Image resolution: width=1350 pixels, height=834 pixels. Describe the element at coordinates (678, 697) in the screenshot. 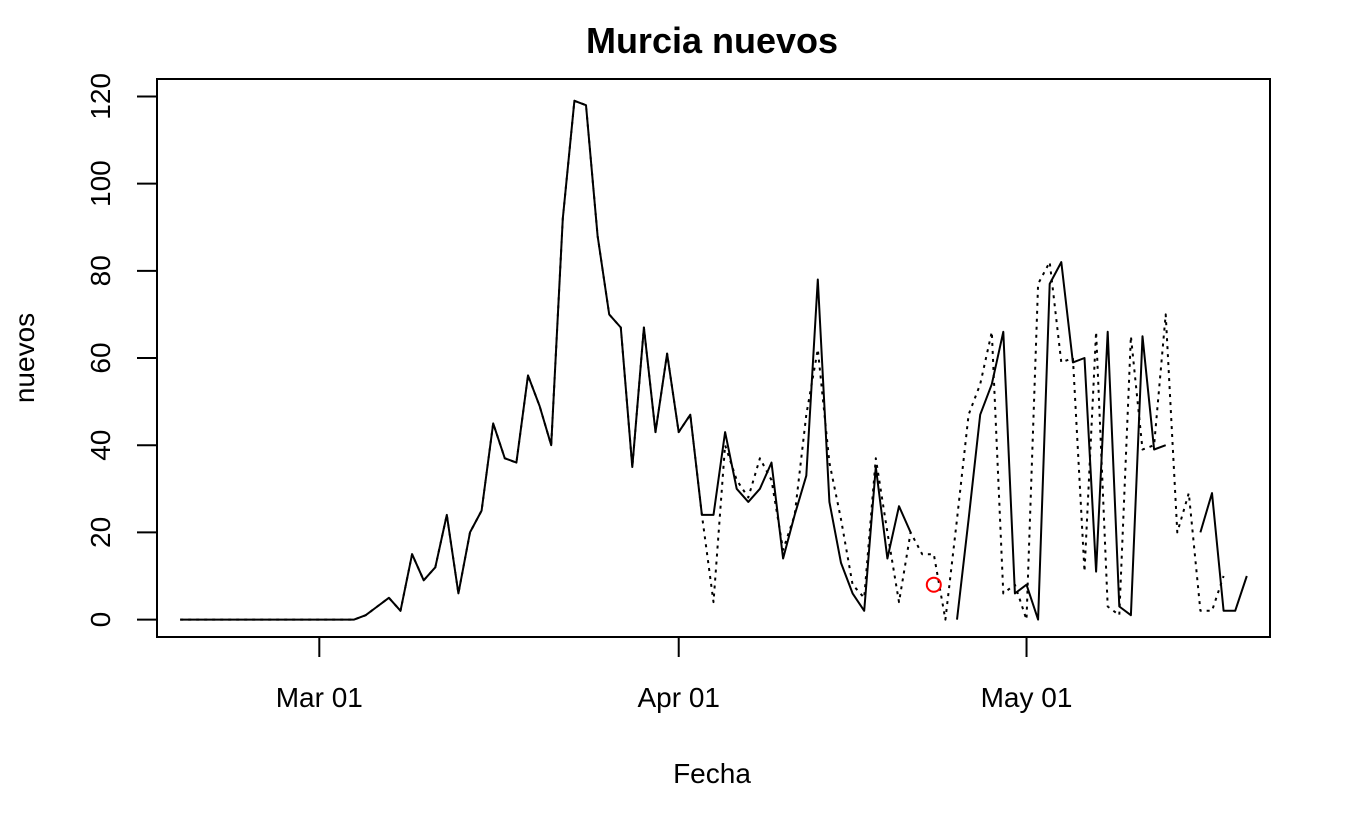

I see `x-tick-label: Apr 01` at that location.